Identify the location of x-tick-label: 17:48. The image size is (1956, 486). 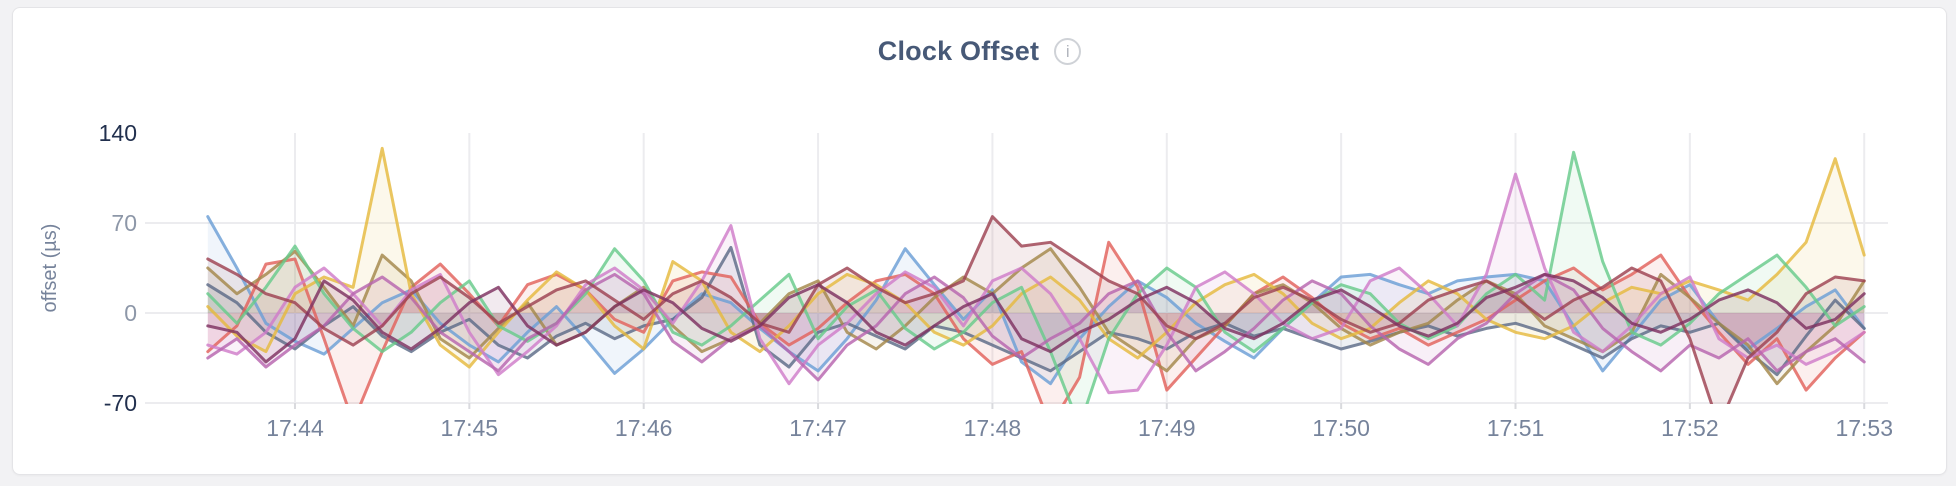
(993, 428).